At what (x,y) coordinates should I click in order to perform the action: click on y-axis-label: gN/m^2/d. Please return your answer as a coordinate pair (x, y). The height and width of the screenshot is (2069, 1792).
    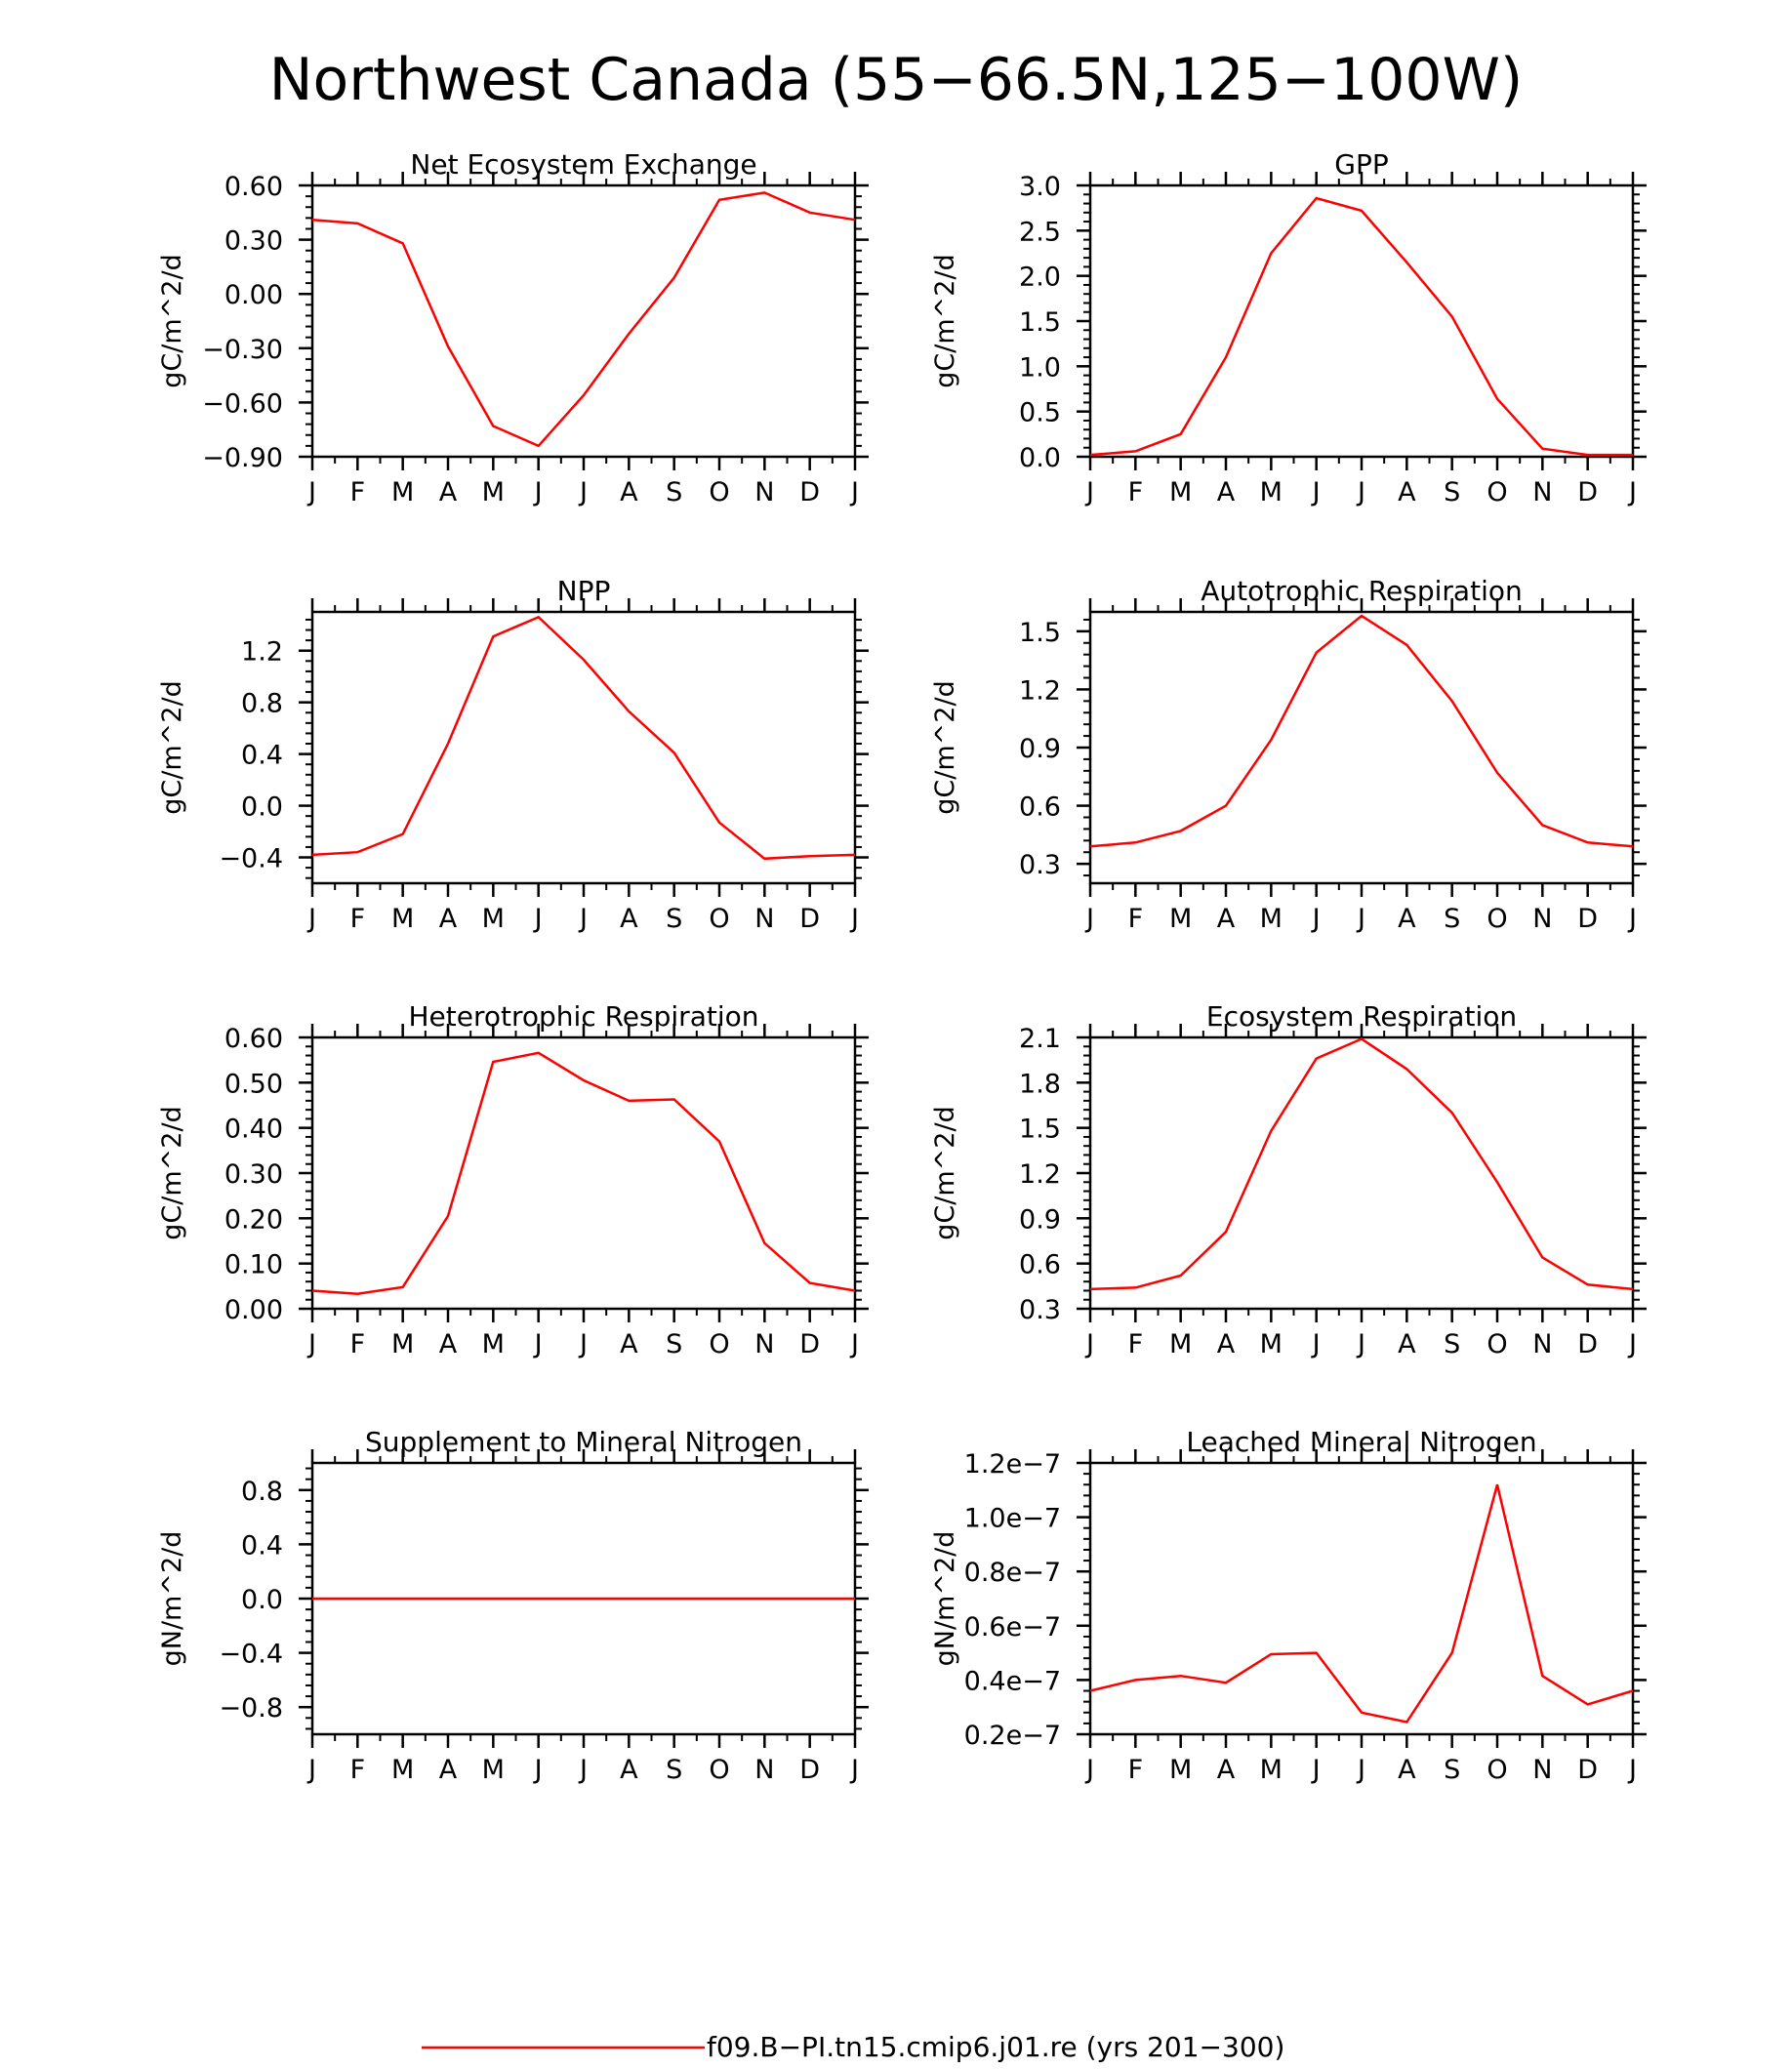
    Looking at the image, I should click on (172, 1599).